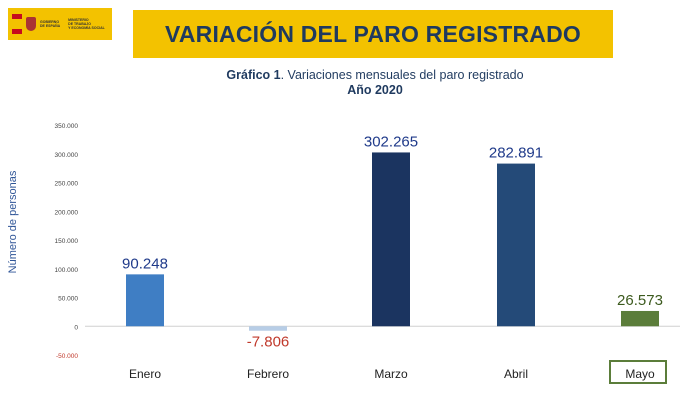 The width and height of the screenshot is (696, 407). I want to click on value-label-febrero: -7.806, so click(268, 342).